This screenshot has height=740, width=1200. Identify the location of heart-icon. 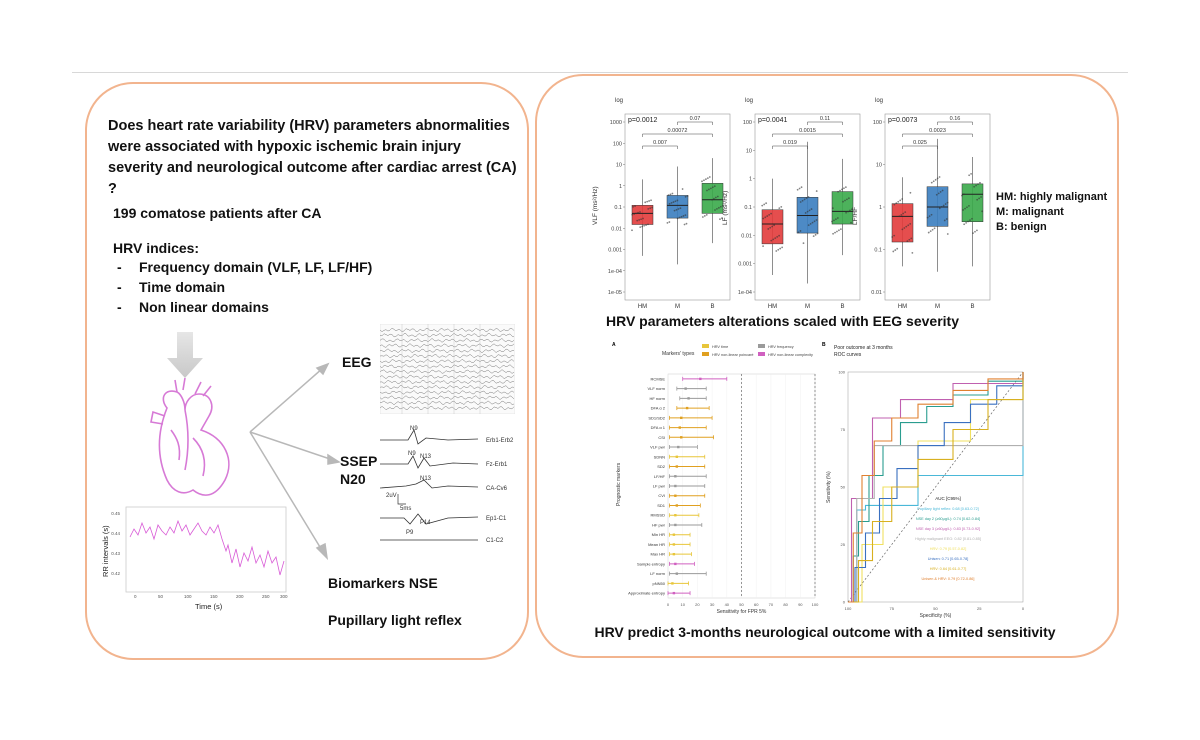
(190, 436).